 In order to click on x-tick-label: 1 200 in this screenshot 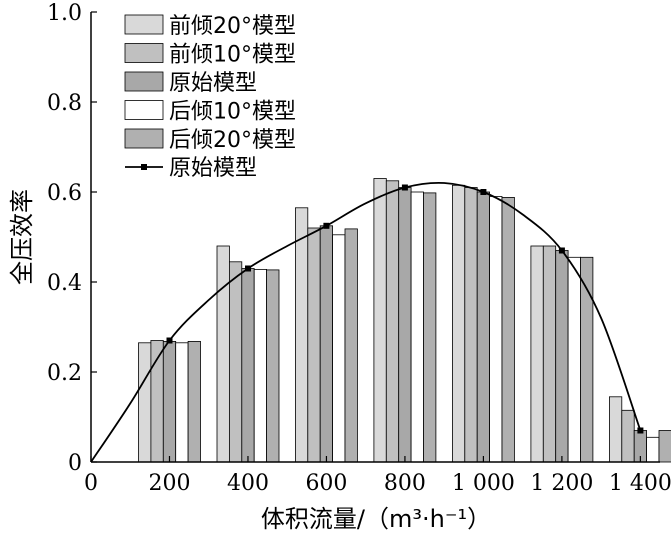, I will do `click(561, 483)`.